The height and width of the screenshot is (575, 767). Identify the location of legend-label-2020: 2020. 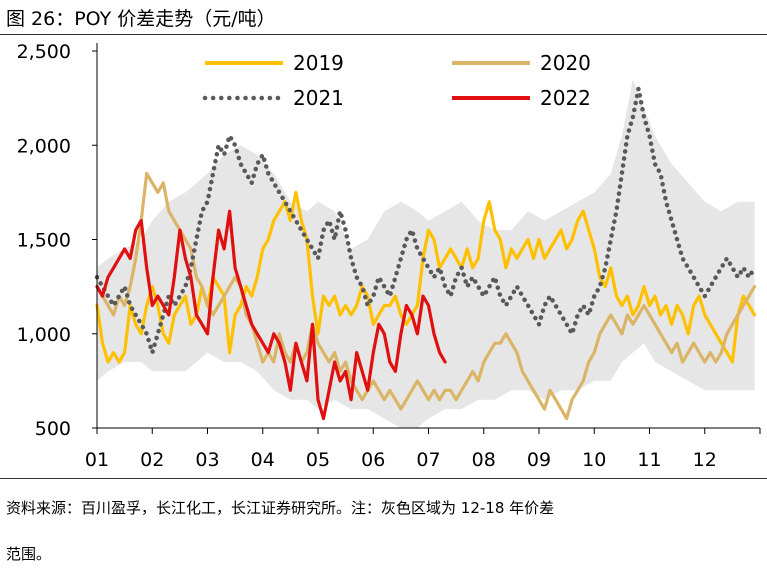
(565, 63).